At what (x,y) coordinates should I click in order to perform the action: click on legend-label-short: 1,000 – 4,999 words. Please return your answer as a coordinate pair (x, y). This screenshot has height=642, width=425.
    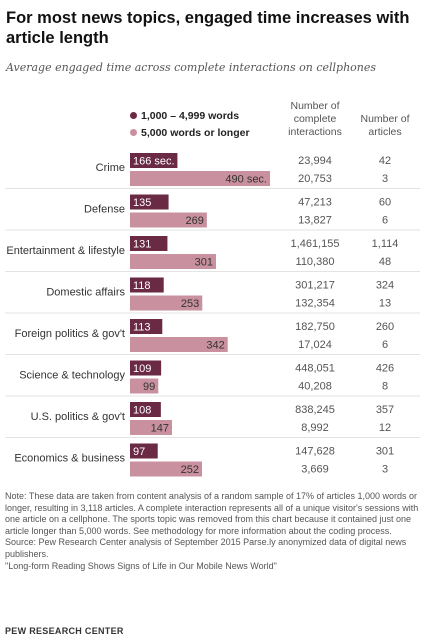
    Looking at the image, I should click on (190, 116).